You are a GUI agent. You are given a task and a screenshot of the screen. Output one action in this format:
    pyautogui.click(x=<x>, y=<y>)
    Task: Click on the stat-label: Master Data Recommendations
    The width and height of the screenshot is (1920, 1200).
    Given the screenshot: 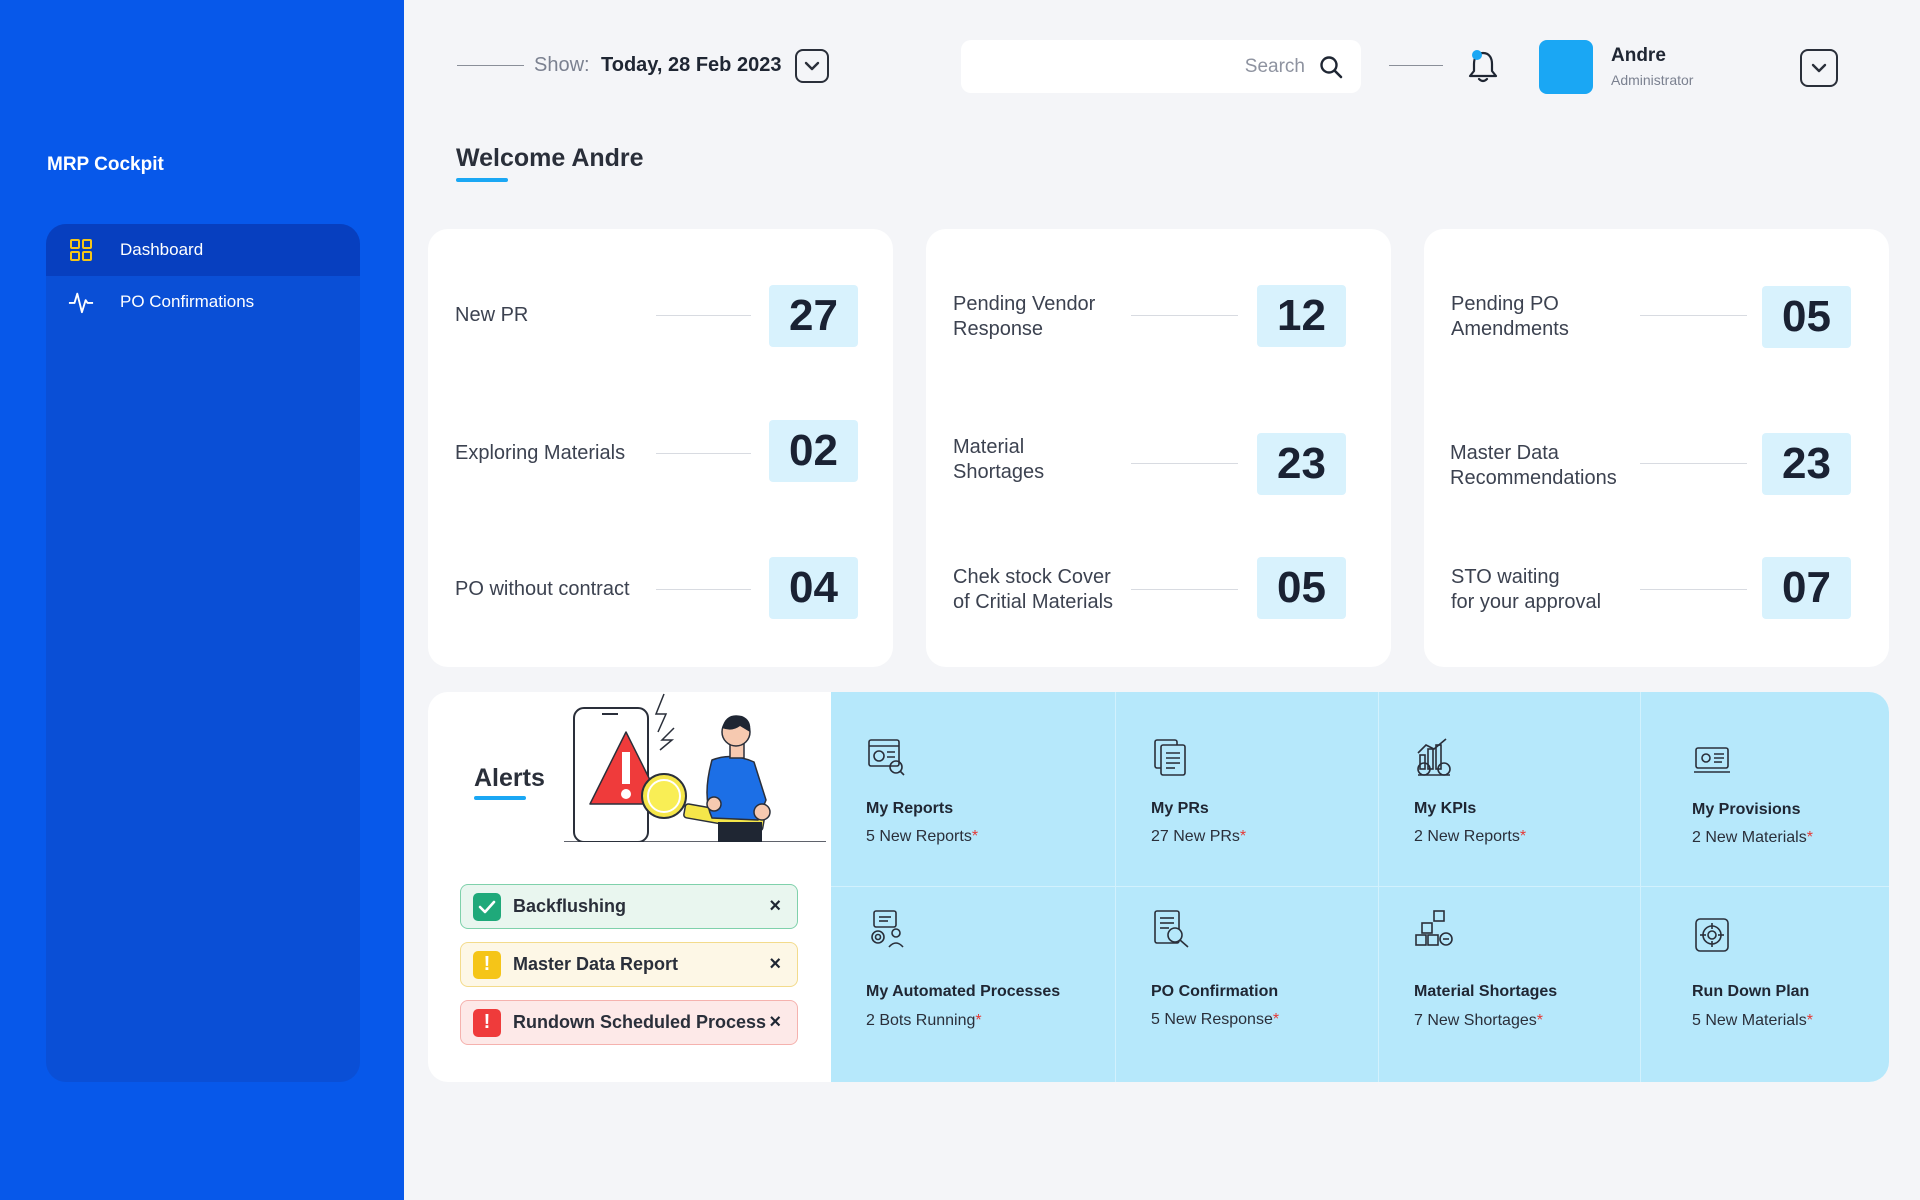 What is the action you would take?
    pyautogui.click(x=1533, y=465)
    